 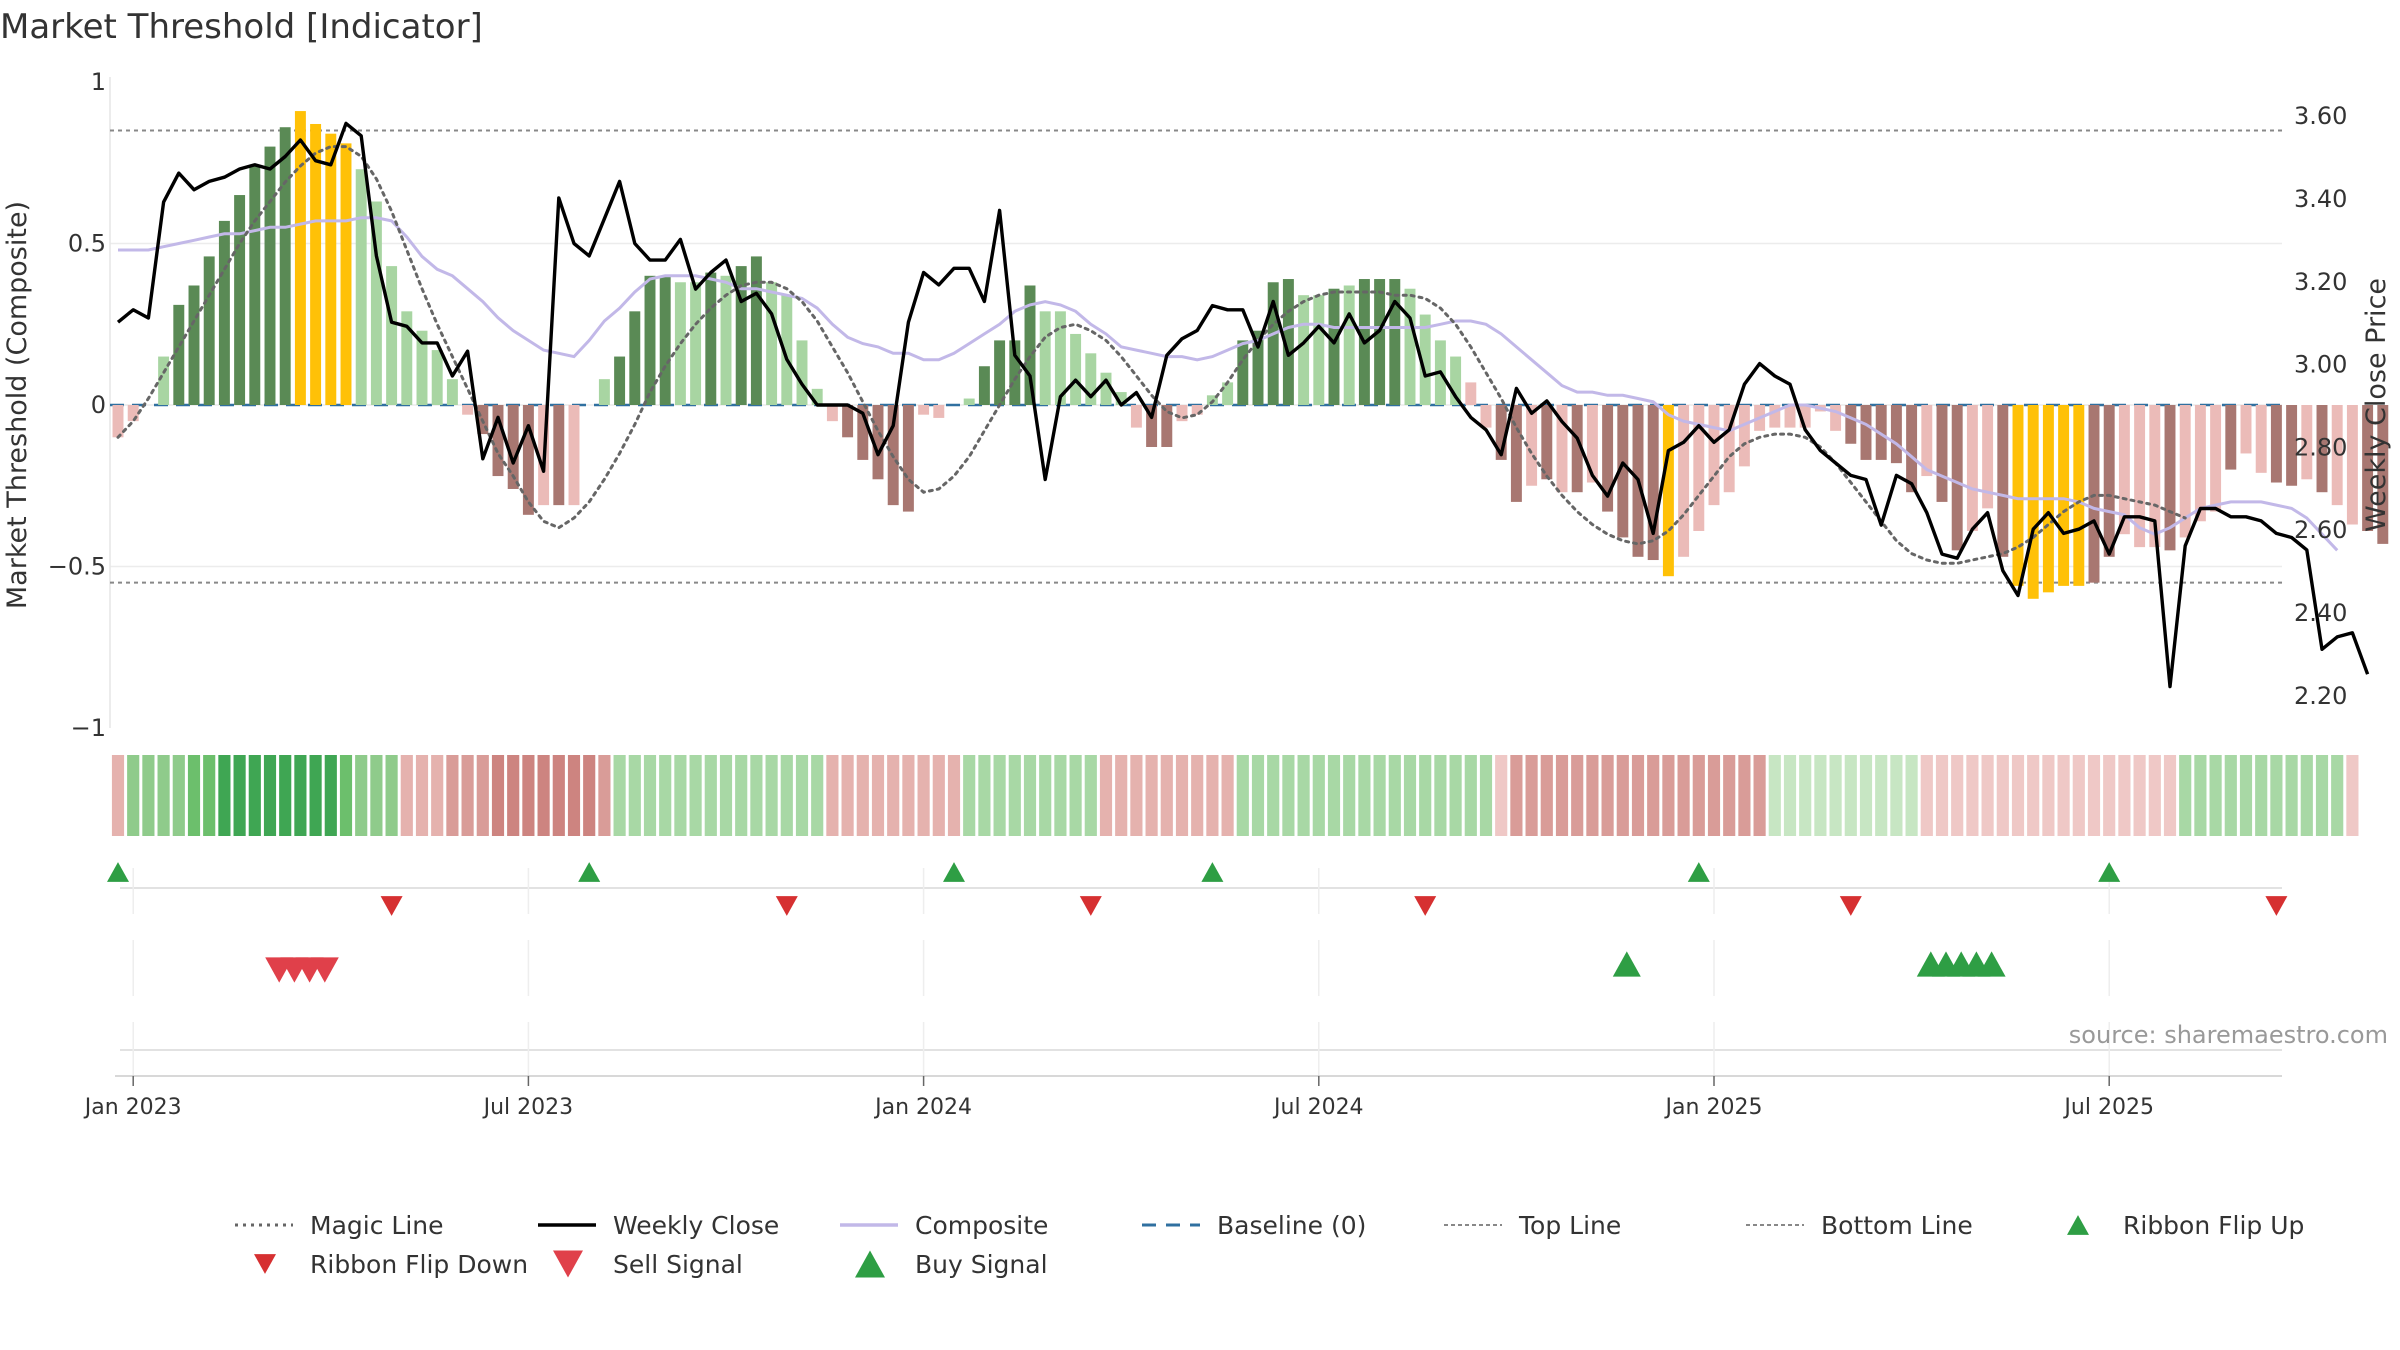 What do you see at coordinates (1291, 1225) in the screenshot?
I see `legend-label: Baseline (0)` at bounding box center [1291, 1225].